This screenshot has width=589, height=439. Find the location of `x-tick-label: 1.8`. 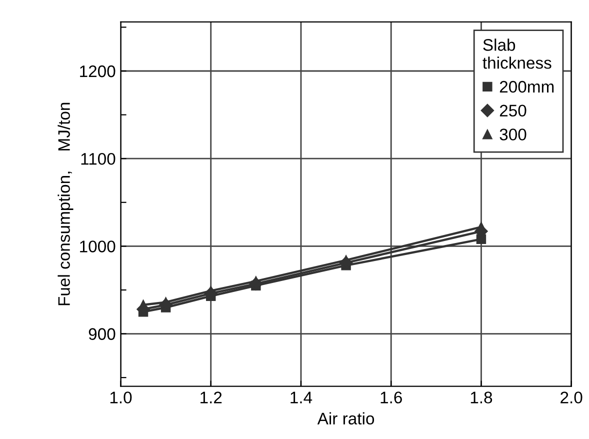

x-tick-label: 1.8 is located at coordinates (481, 398).